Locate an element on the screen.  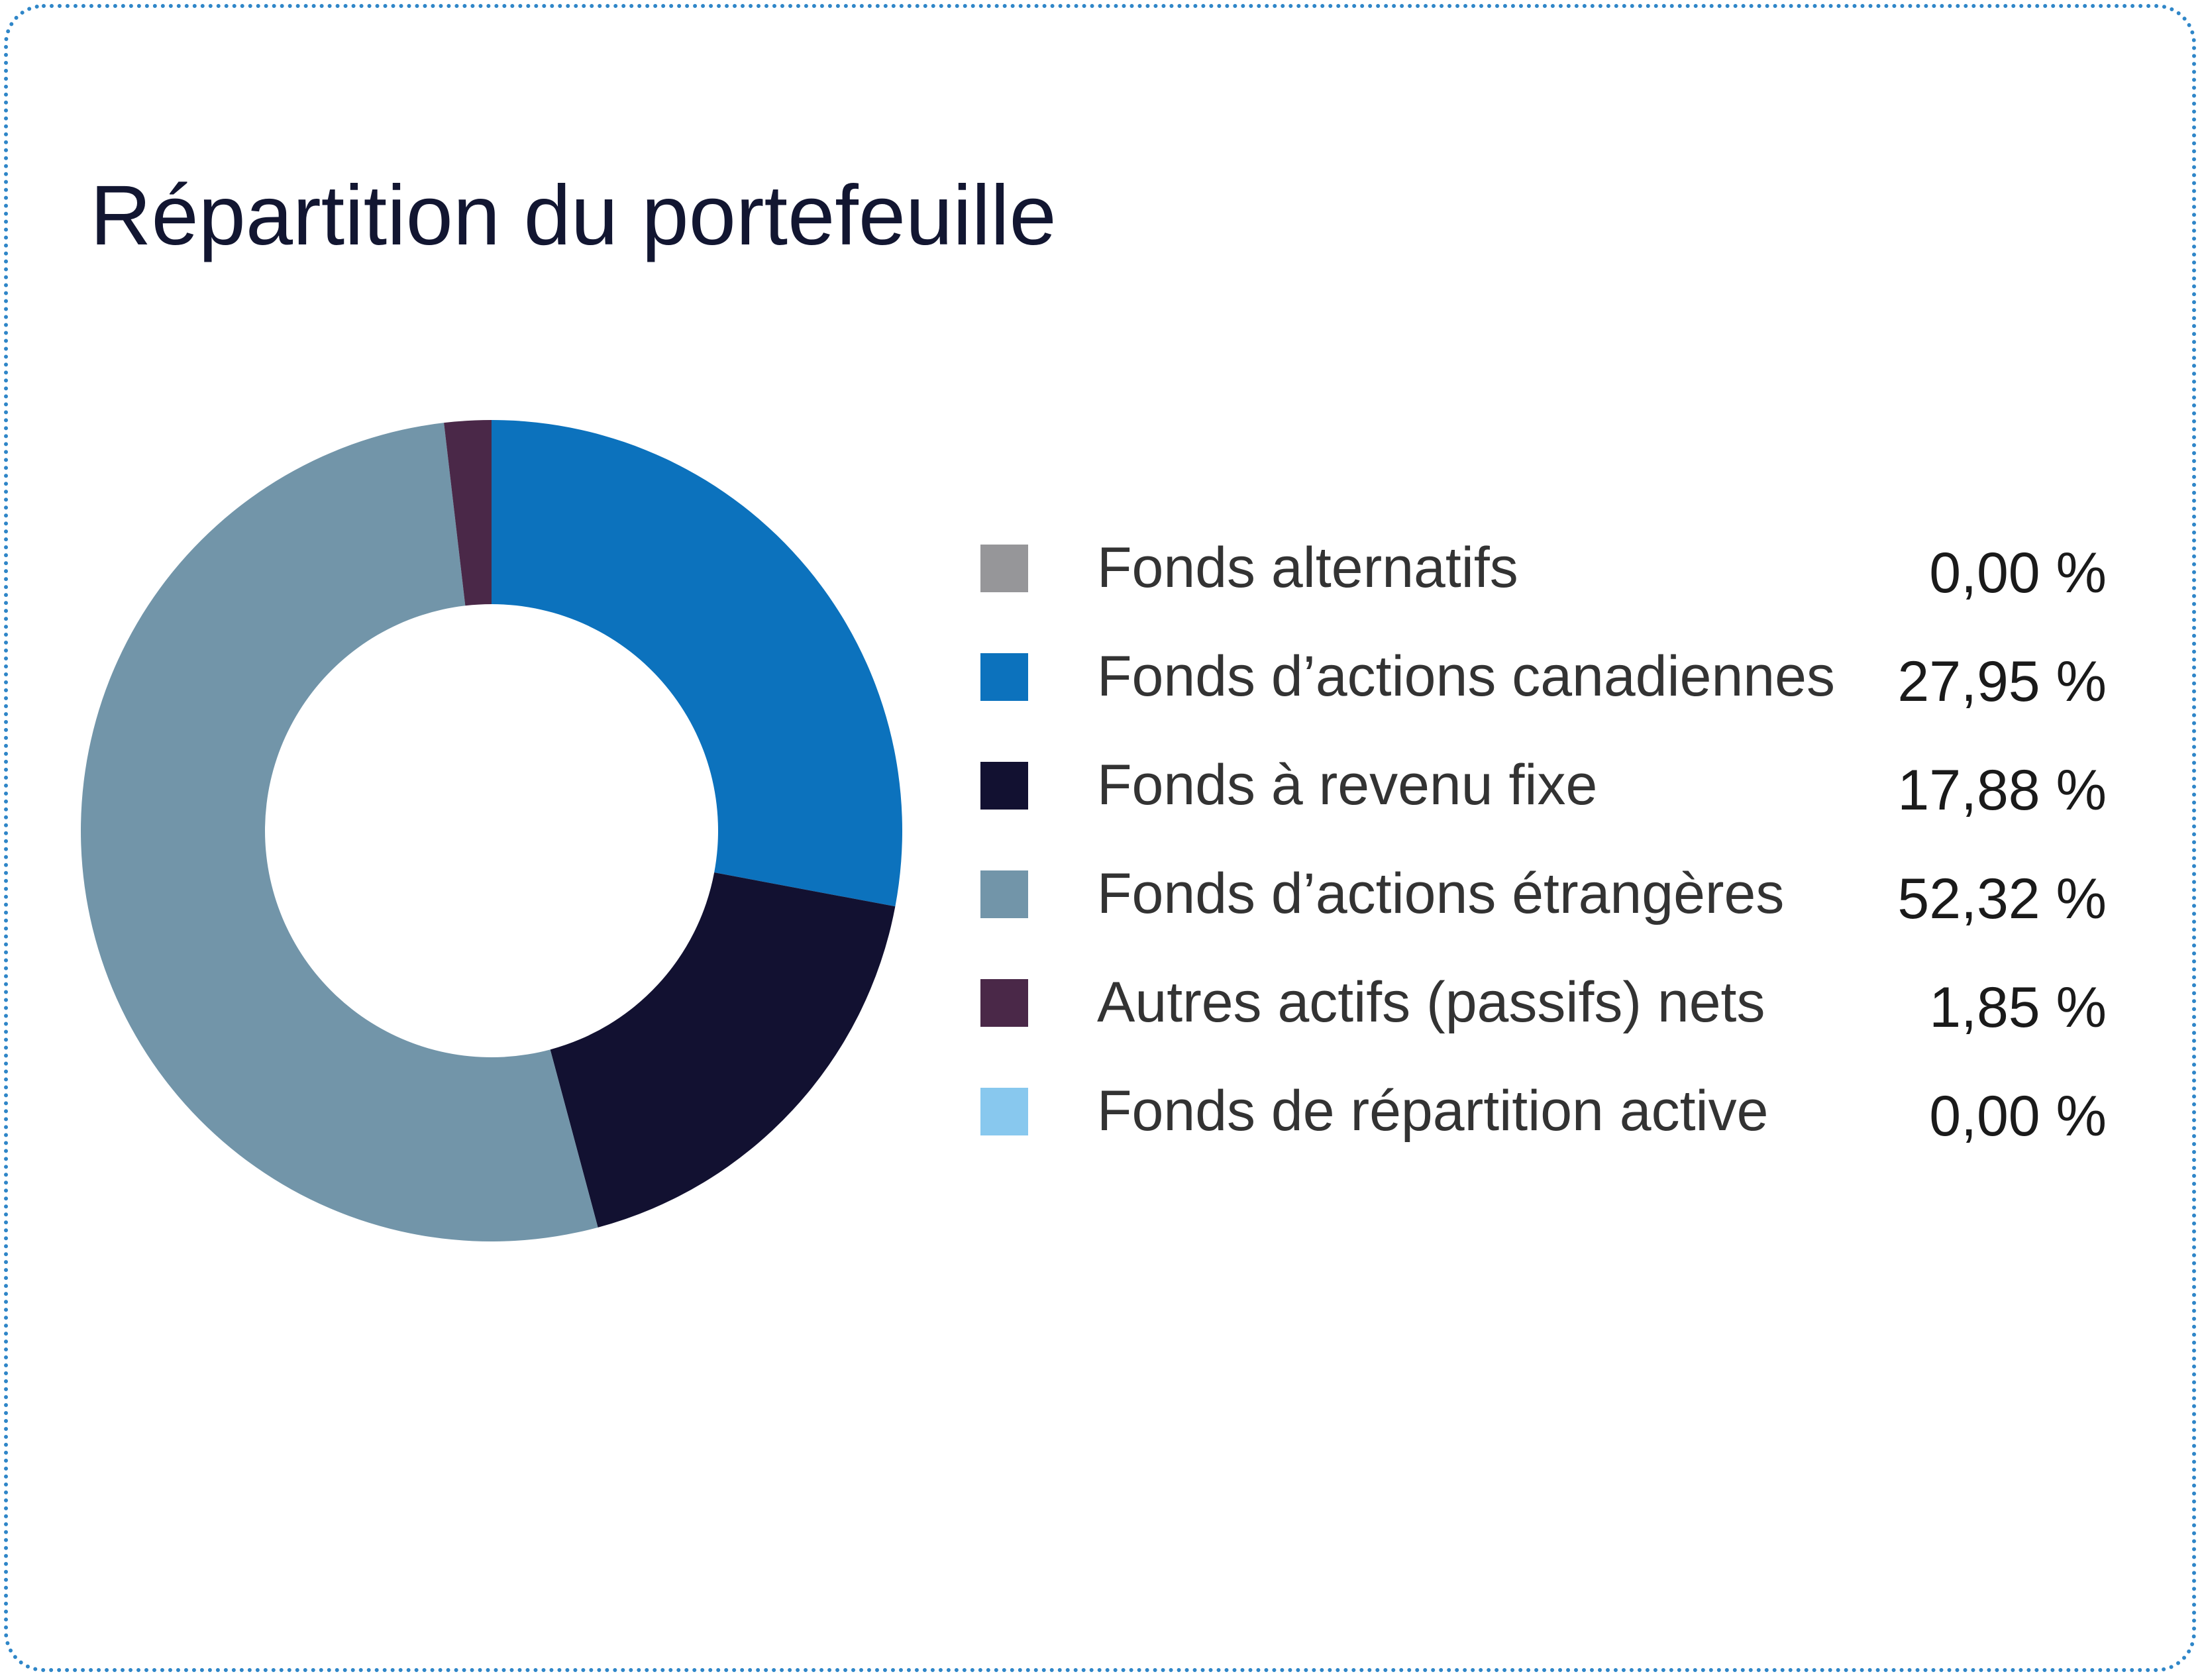
chart-title: Répartition du portefeuille is located at coordinates (573, 215).